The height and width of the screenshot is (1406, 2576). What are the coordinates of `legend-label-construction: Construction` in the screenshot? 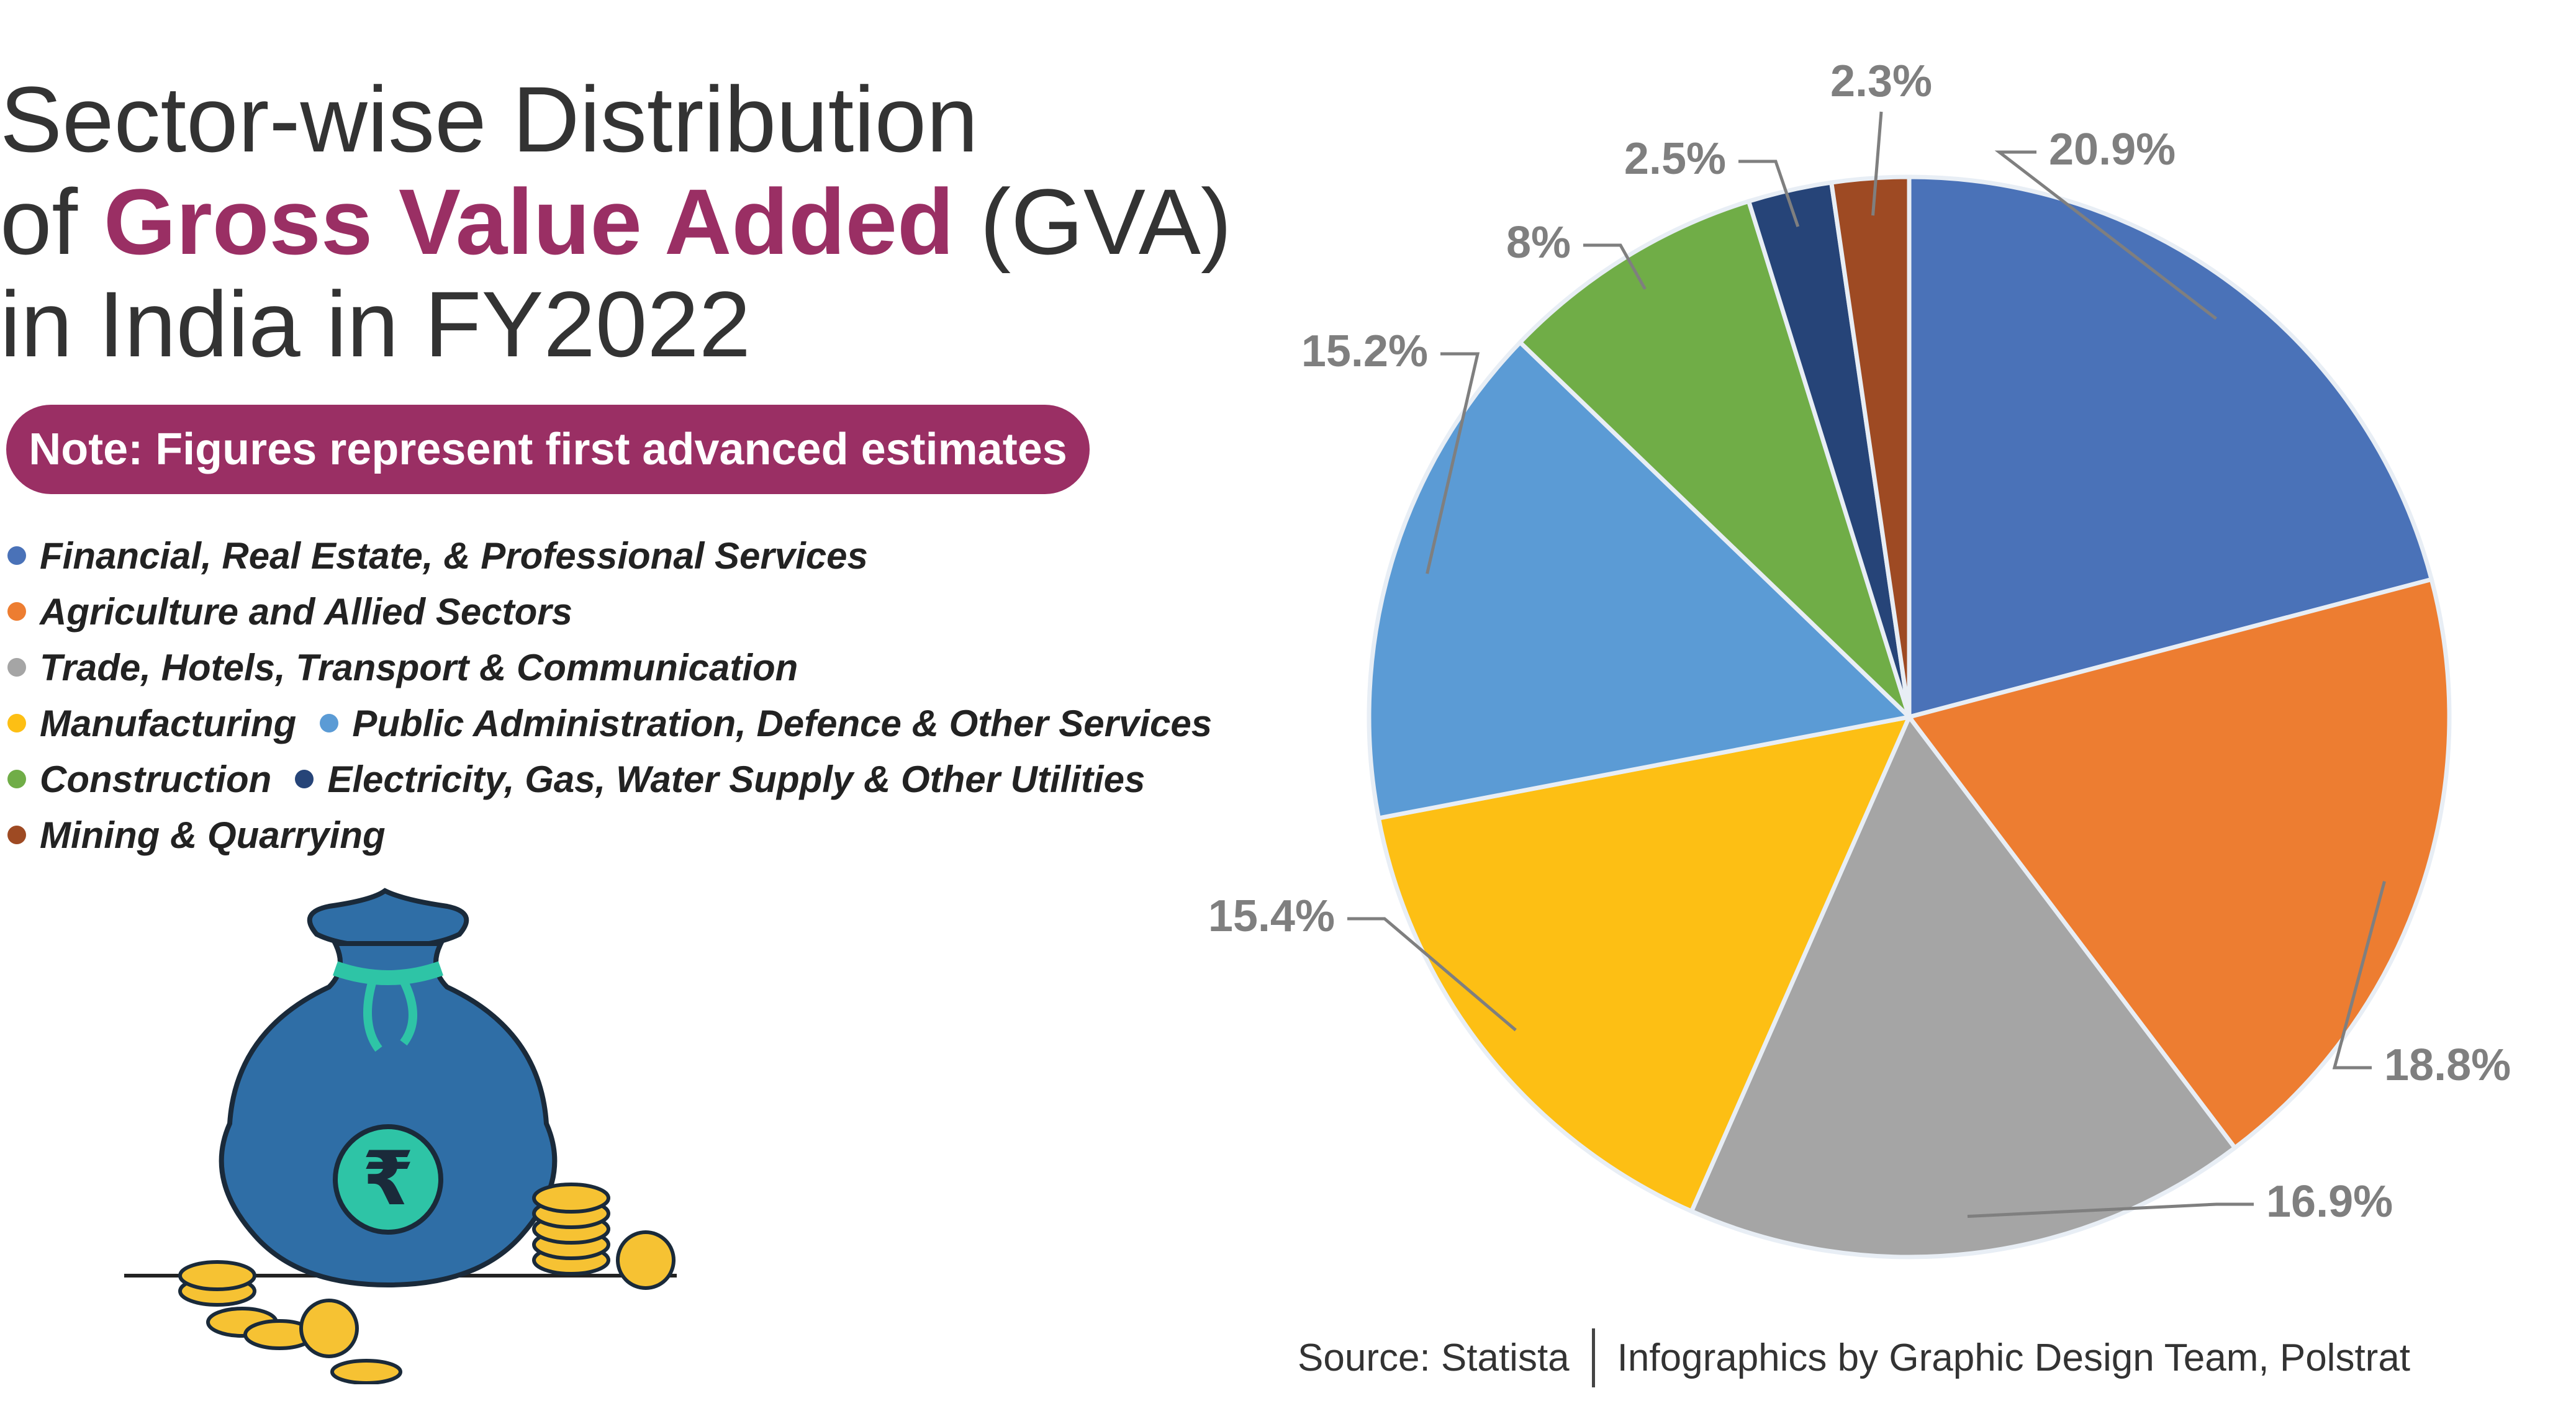 It's located at (156, 779).